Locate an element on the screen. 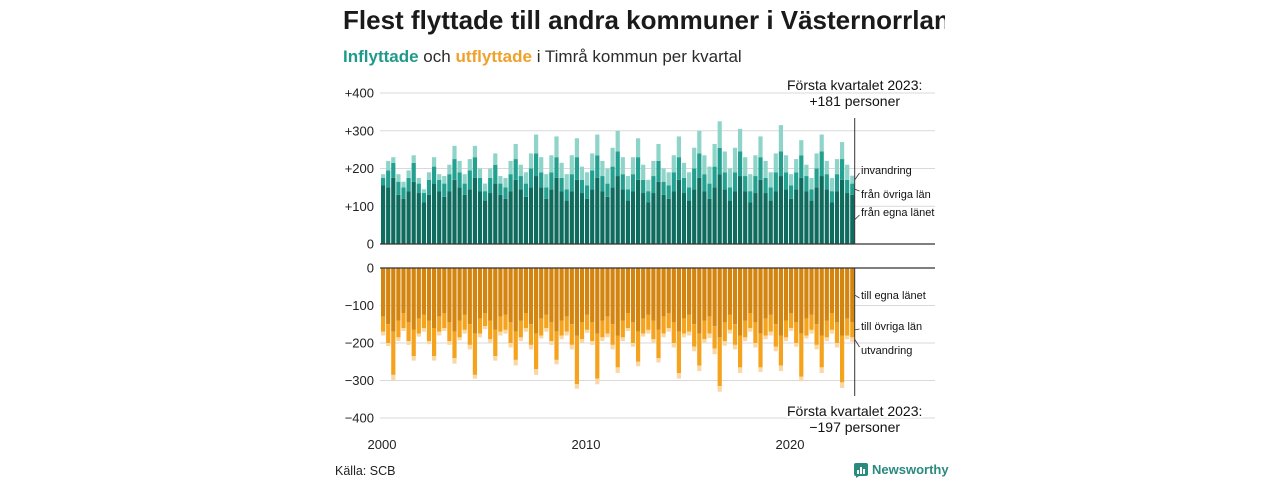 This screenshot has width=1280, height=480. subtitle-rest: i Timrå kommun per kvartal is located at coordinates (639, 56).